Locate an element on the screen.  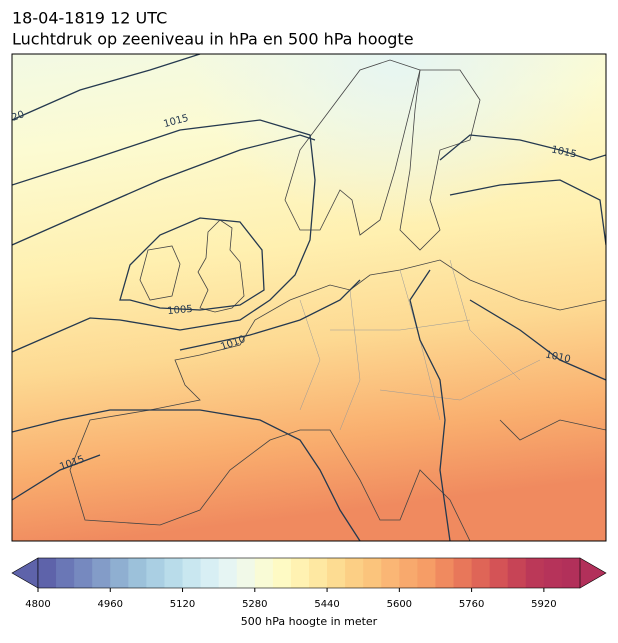
colorbar-extend-low is located at coordinates (25, 573).